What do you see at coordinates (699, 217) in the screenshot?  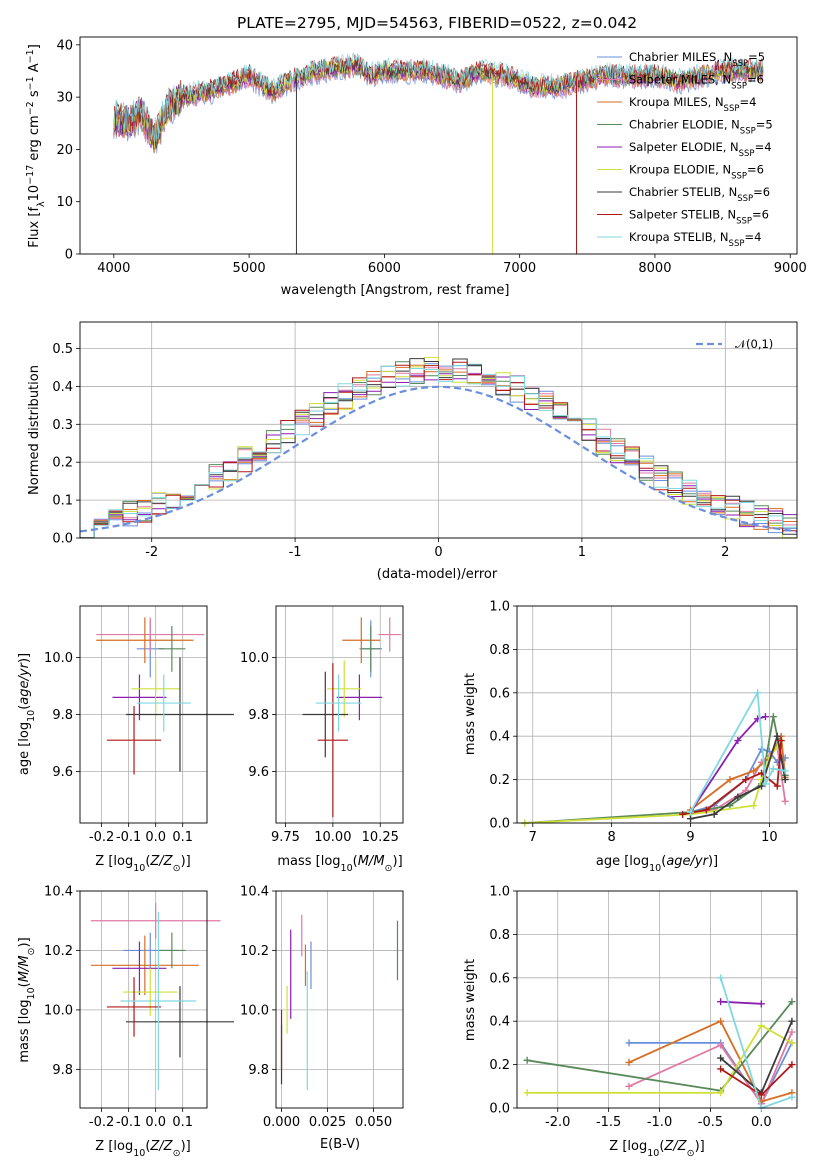 I see `legend-label: Salpeter STELIB, NSSP=6` at bounding box center [699, 217].